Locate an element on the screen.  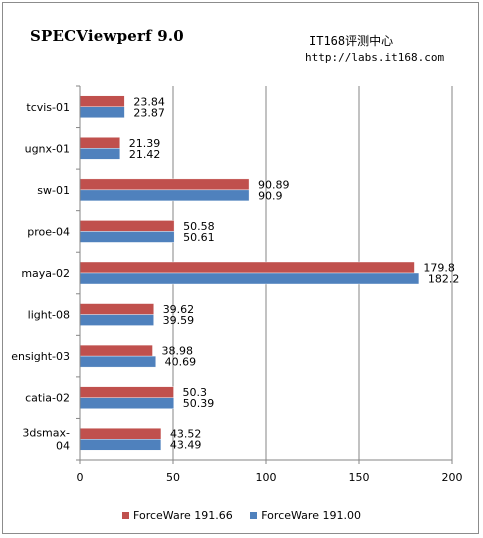
legend-item-series2: ForceWare 191.00 is located at coordinates (305, 515).